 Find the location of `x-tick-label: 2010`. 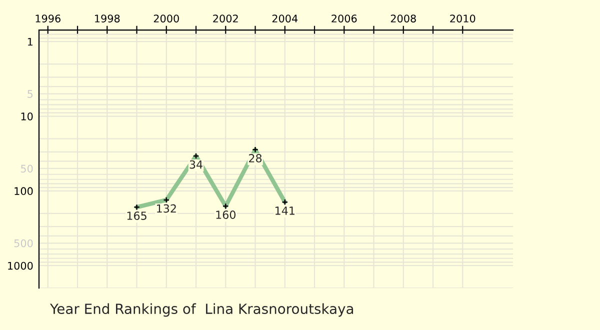

x-tick-label: 2010 is located at coordinates (463, 18).